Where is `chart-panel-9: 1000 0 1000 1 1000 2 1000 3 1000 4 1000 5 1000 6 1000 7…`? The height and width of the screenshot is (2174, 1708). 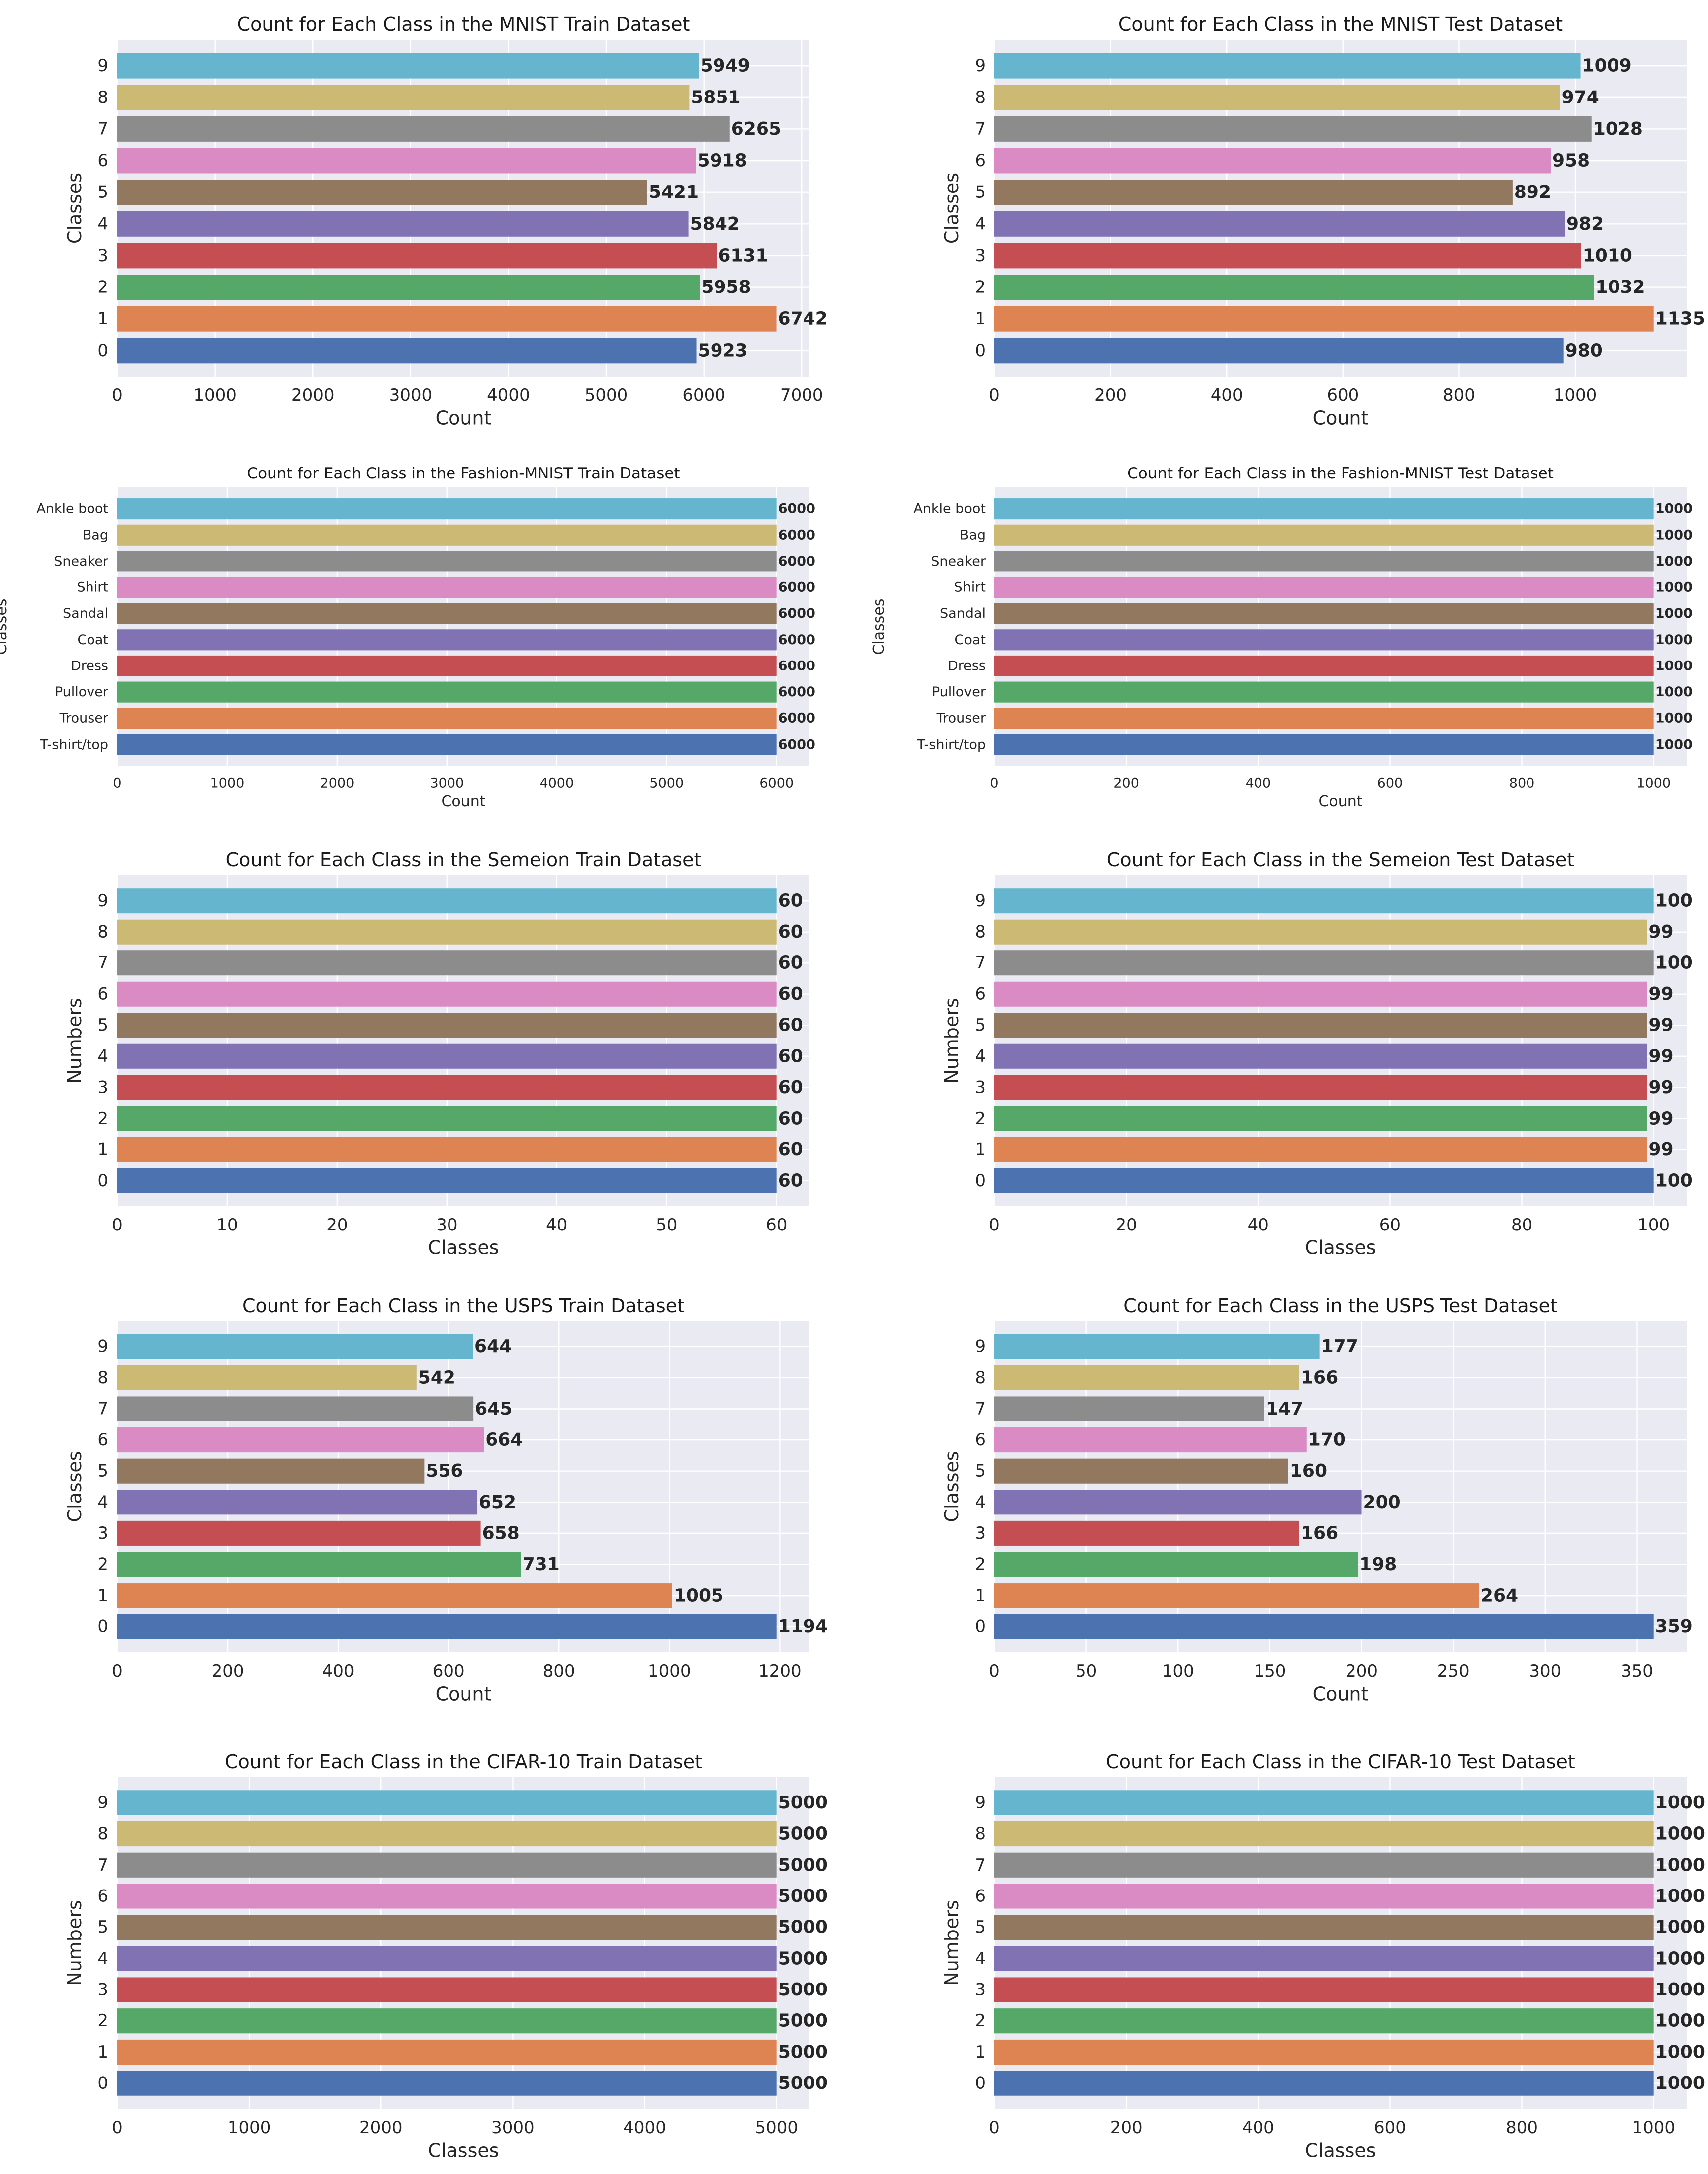 chart-panel-9: 1000 0 1000 1 1000 2 1000 3 1000 4 1000 5 1000 6 1000 7… is located at coordinates (1323, 1957).